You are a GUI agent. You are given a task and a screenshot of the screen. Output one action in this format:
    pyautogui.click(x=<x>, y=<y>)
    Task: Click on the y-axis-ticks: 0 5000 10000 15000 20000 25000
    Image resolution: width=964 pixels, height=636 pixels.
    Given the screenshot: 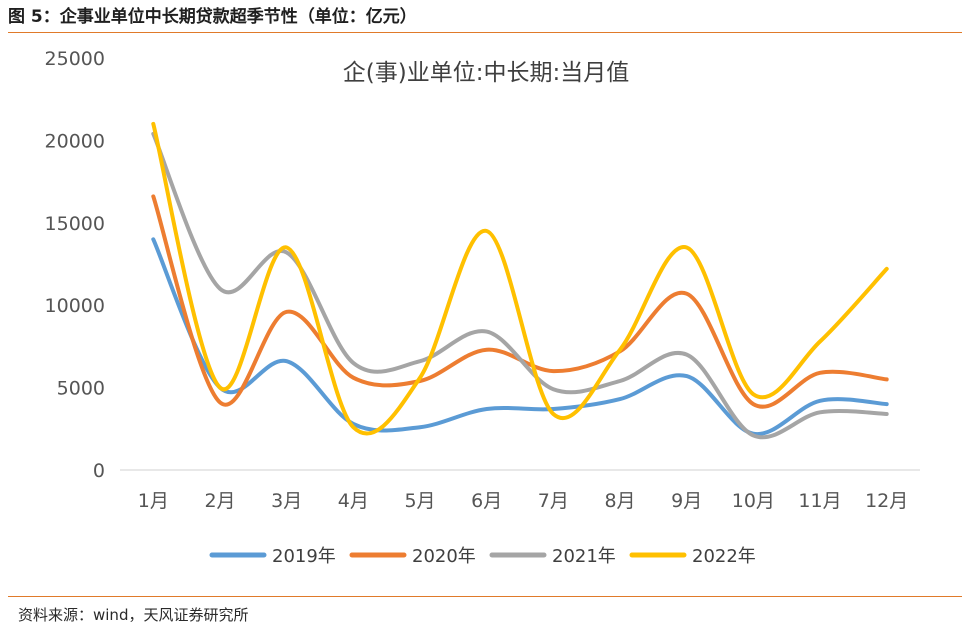 What is the action you would take?
    pyautogui.click(x=75, y=265)
    